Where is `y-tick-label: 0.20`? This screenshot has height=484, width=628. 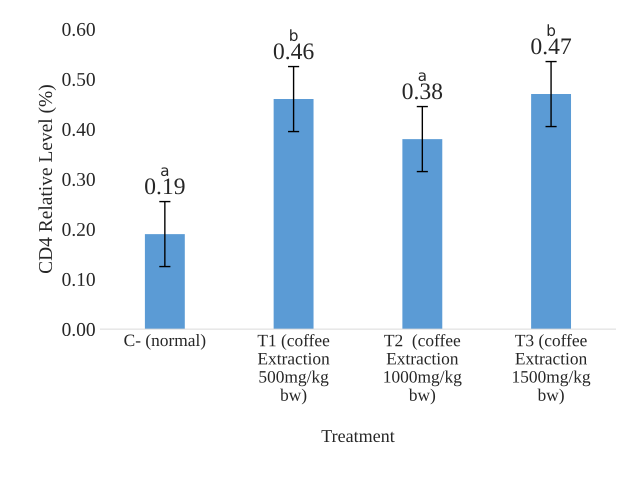
y-tick-label: 0.20 is located at coordinates (78, 229).